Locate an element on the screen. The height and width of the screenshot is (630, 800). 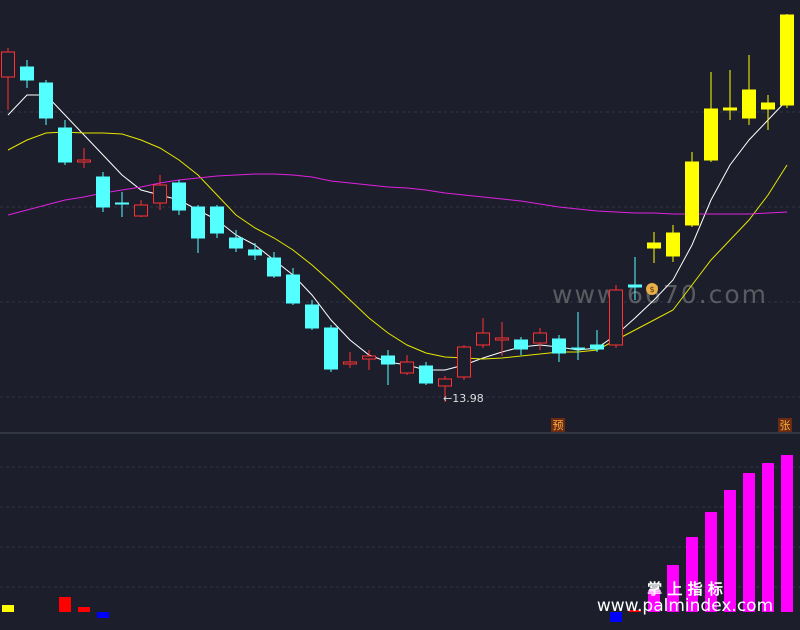
marker: 预 is located at coordinates (558, 425).